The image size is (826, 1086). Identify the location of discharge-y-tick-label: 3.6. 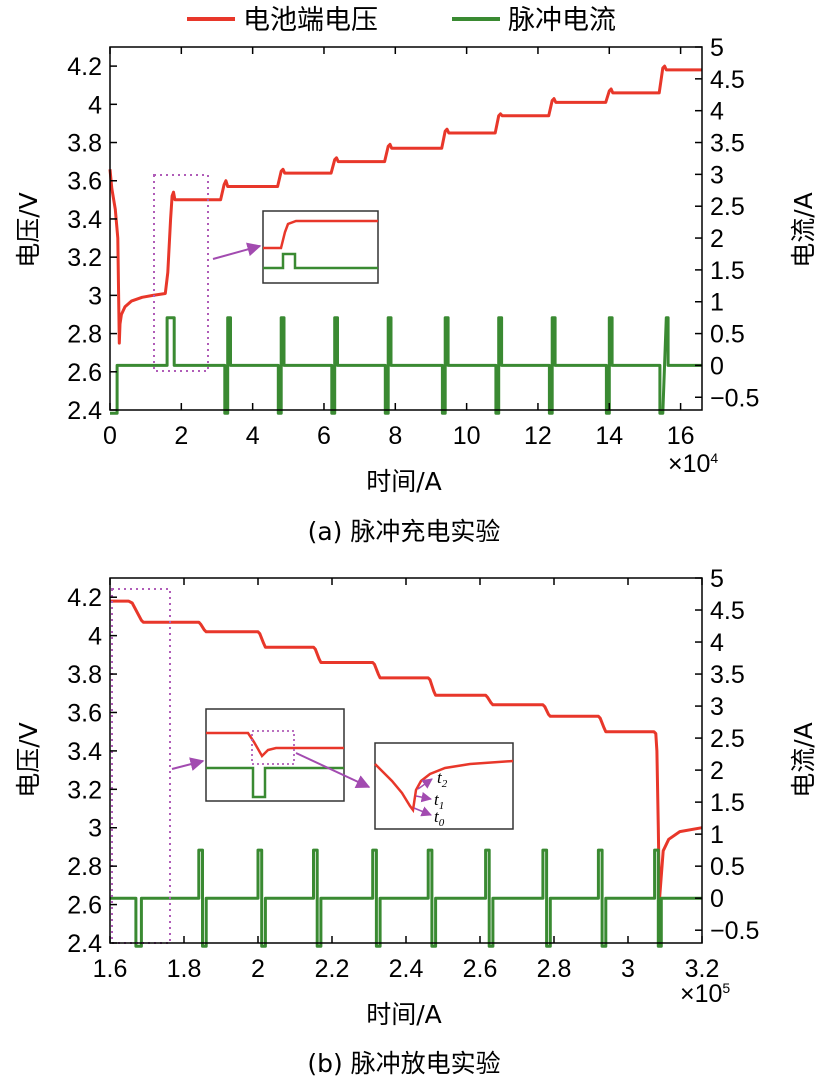
(84, 713).